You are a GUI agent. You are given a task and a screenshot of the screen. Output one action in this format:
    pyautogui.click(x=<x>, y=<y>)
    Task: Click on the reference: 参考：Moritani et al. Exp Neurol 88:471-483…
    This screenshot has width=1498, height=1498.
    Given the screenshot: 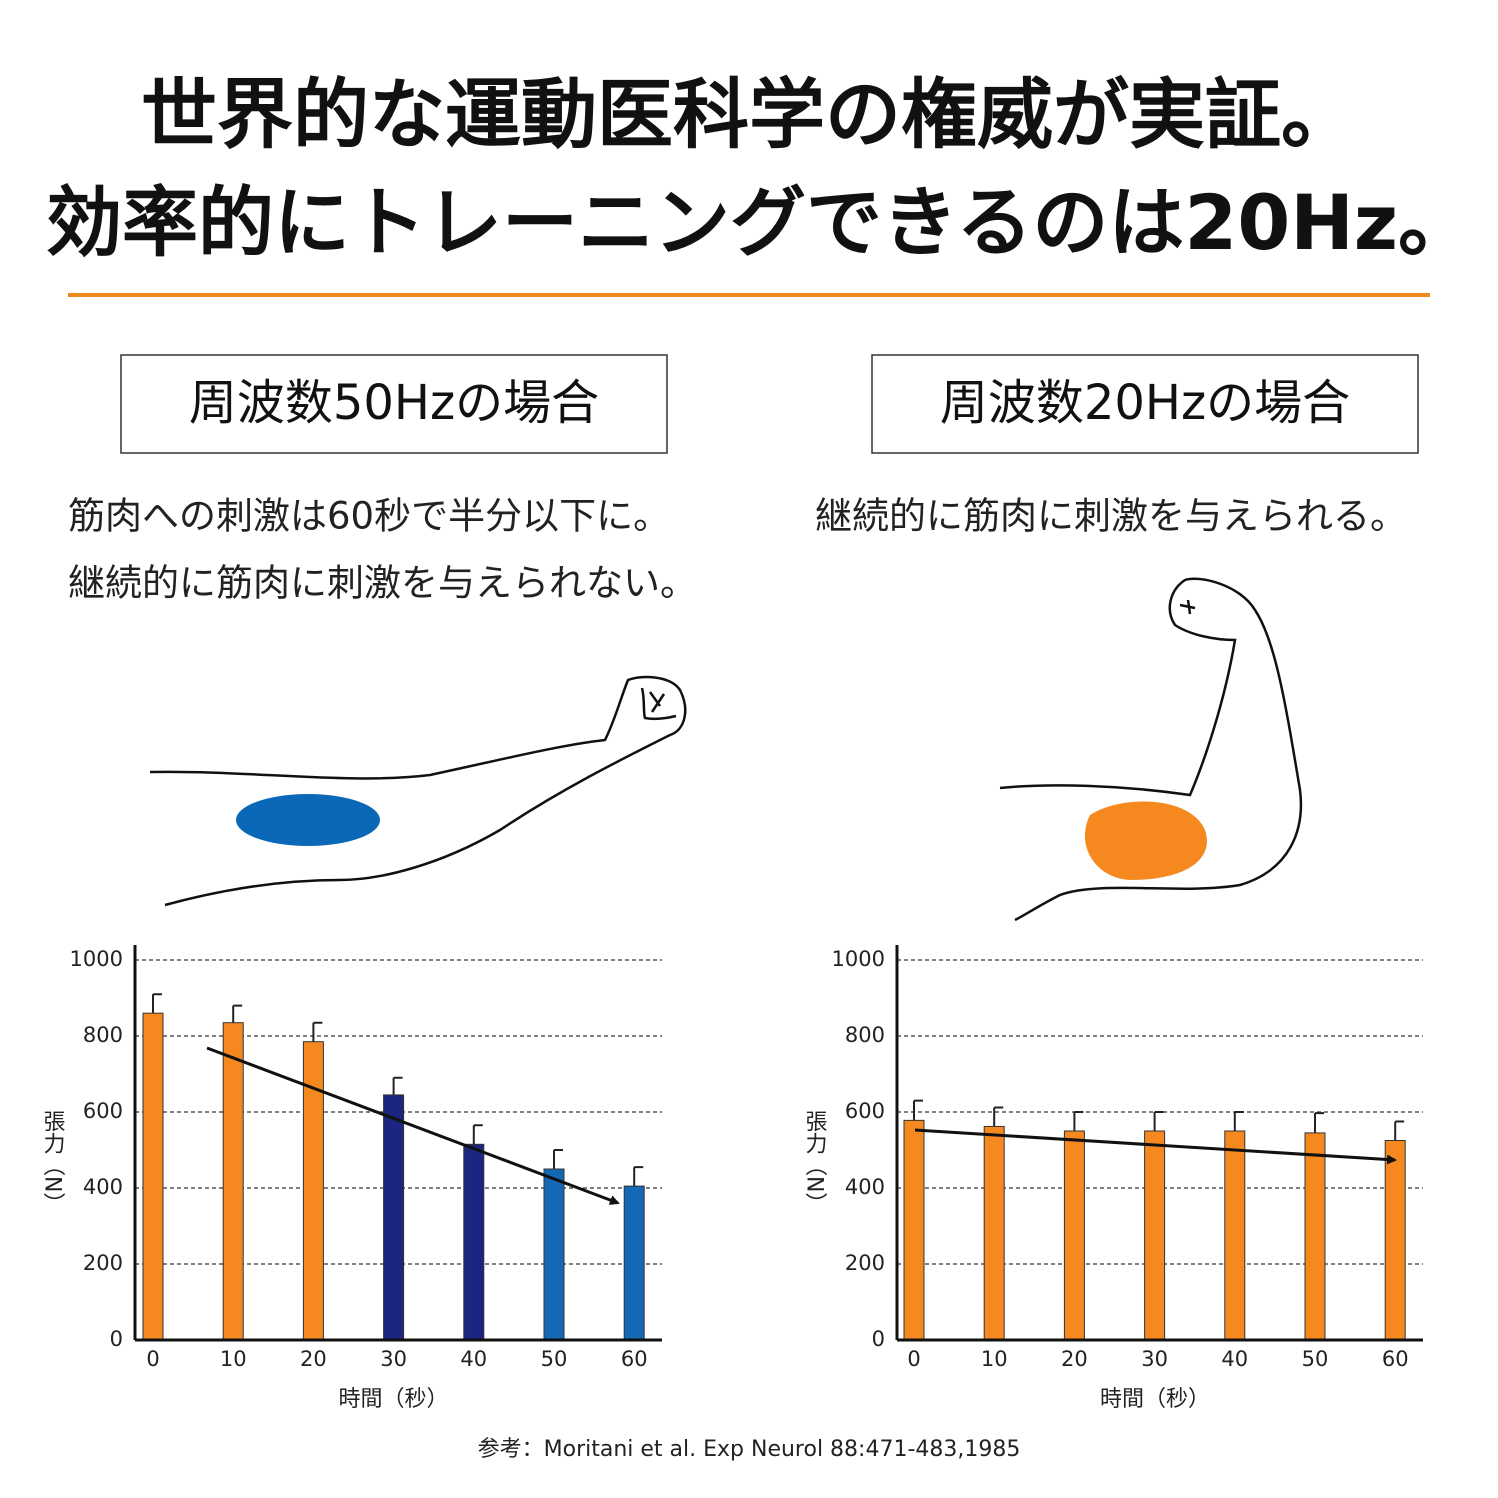 What is the action you would take?
    pyautogui.click(x=749, y=1449)
    